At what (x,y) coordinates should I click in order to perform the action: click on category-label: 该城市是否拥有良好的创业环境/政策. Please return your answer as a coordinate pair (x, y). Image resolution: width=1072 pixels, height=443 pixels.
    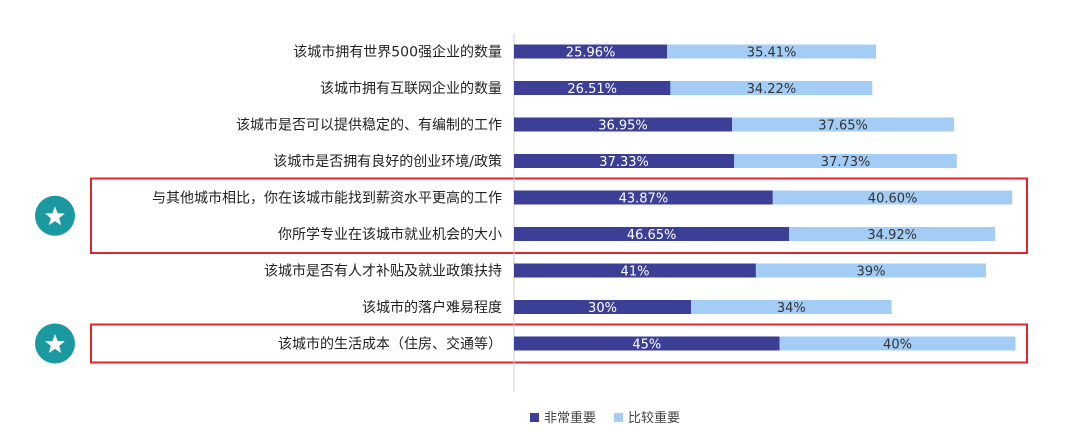
    Looking at the image, I should click on (387, 161).